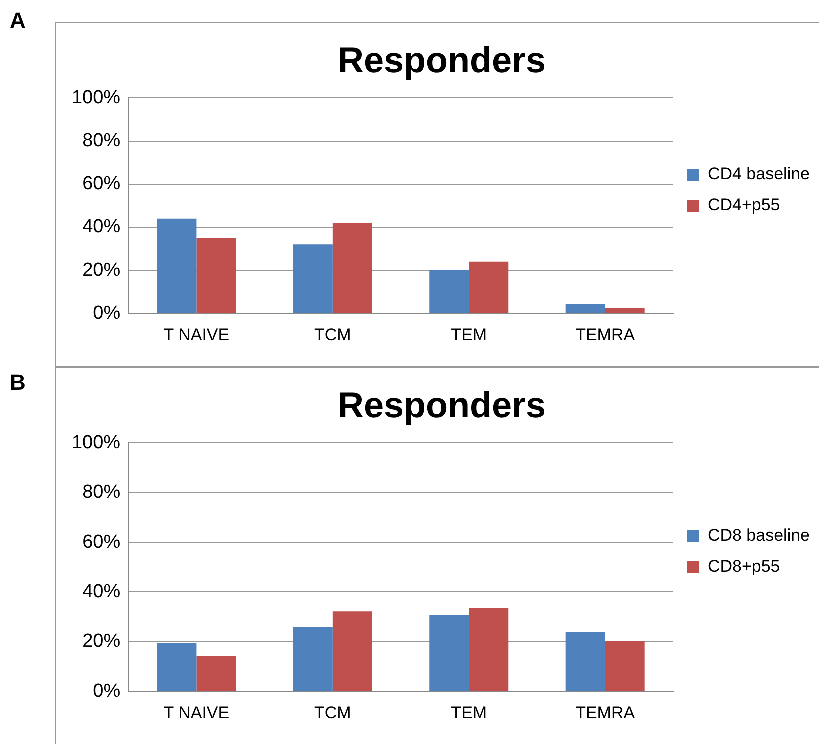 The image size is (819, 744). What do you see at coordinates (18, 21) in the screenshot?
I see `text: A` at bounding box center [18, 21].